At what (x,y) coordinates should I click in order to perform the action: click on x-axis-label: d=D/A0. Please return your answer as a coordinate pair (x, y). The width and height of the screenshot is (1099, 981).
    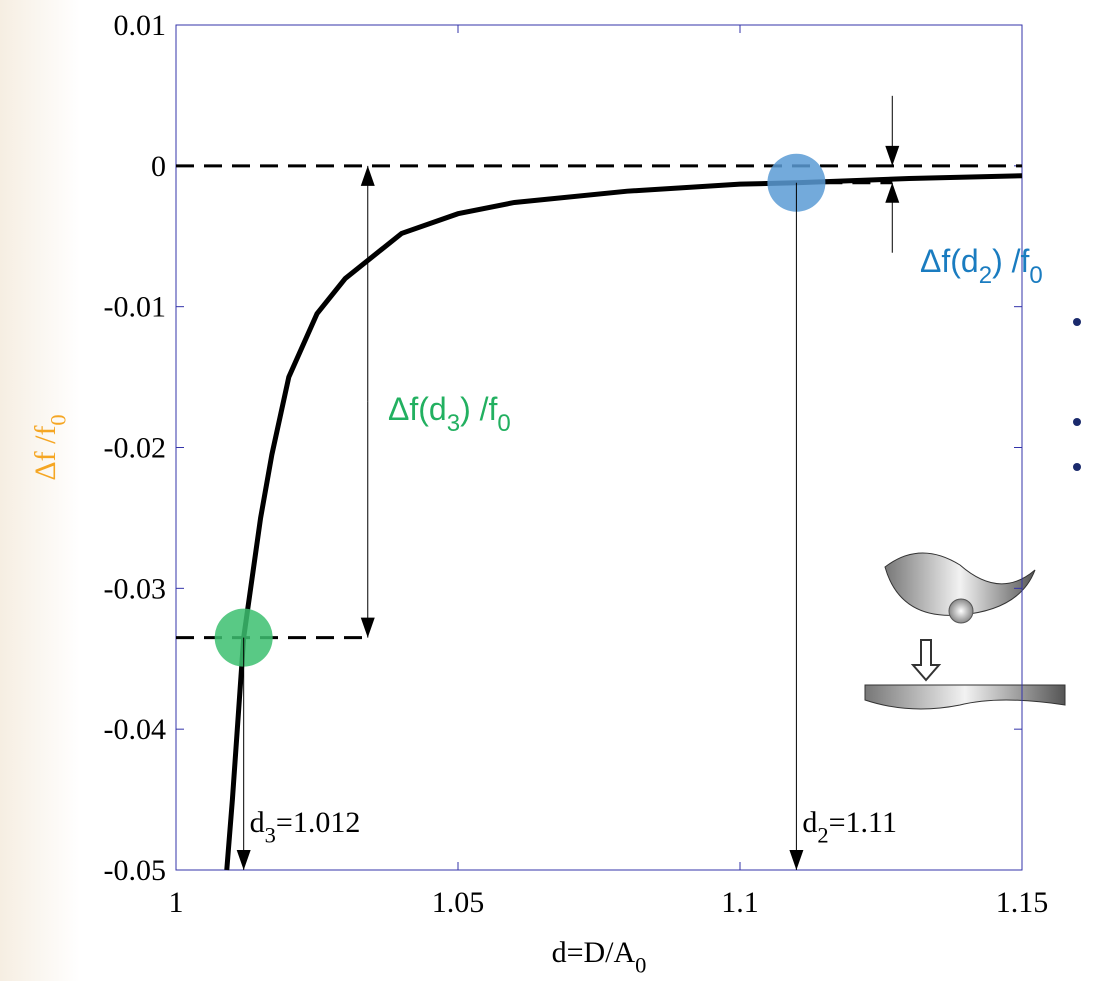
    Looking at the image, I should click on (599, 957).